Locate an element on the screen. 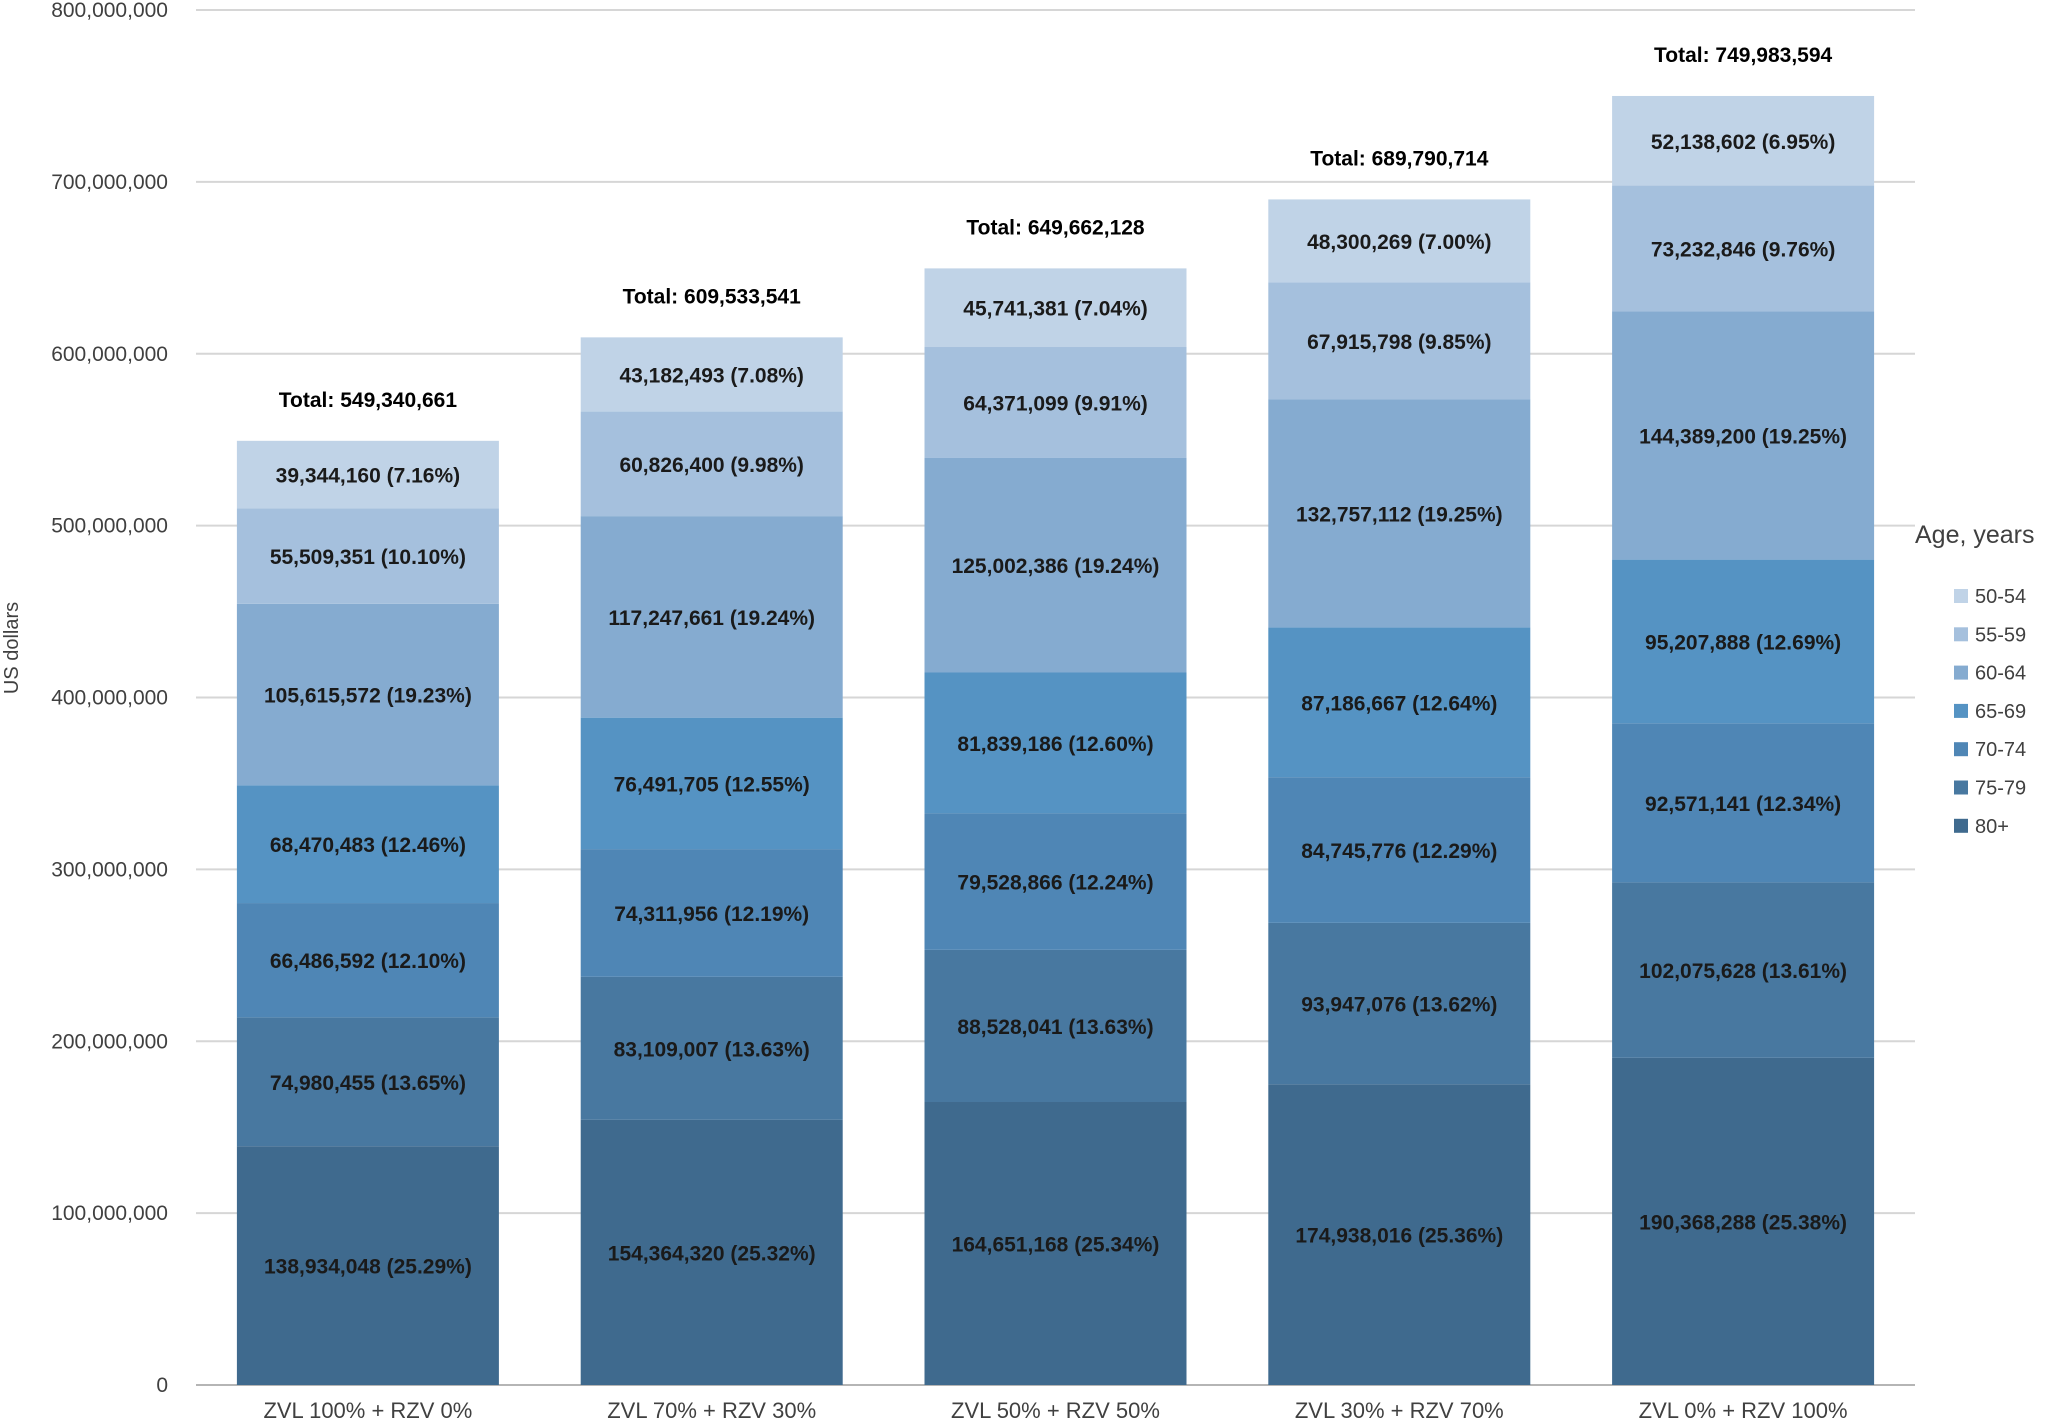  segment-label: 93,947,076 (13.62%) is located at coordinates (1399, 1005).